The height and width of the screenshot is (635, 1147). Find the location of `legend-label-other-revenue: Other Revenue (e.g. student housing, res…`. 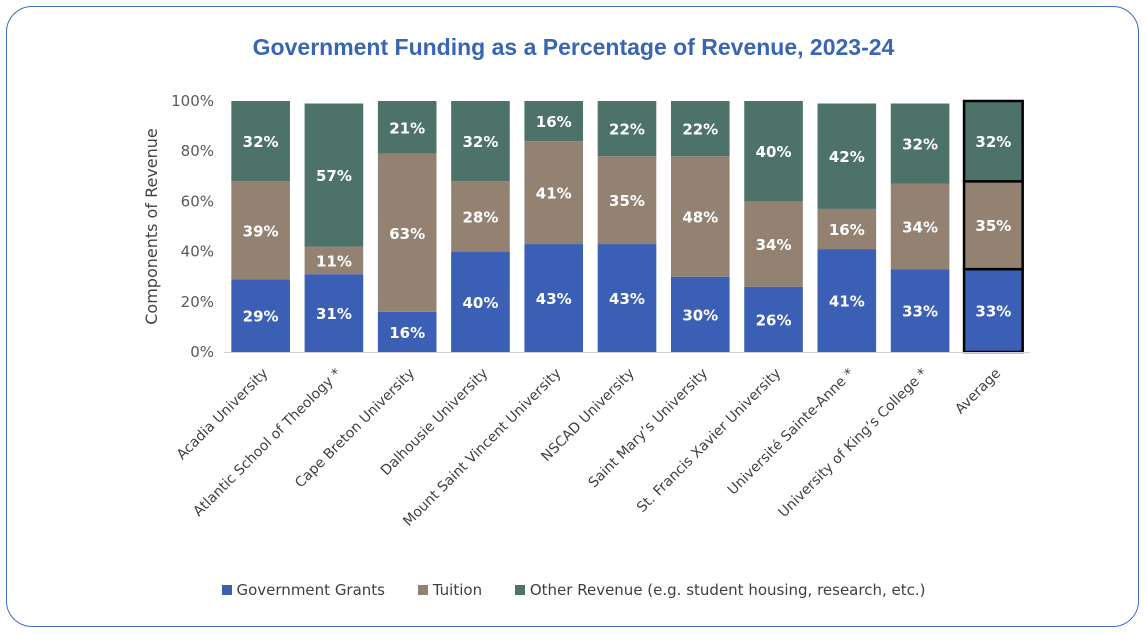

legend-label-other-revenue: Other Revenue (e.g. student housing, res… is located at coordinates (727, 590).